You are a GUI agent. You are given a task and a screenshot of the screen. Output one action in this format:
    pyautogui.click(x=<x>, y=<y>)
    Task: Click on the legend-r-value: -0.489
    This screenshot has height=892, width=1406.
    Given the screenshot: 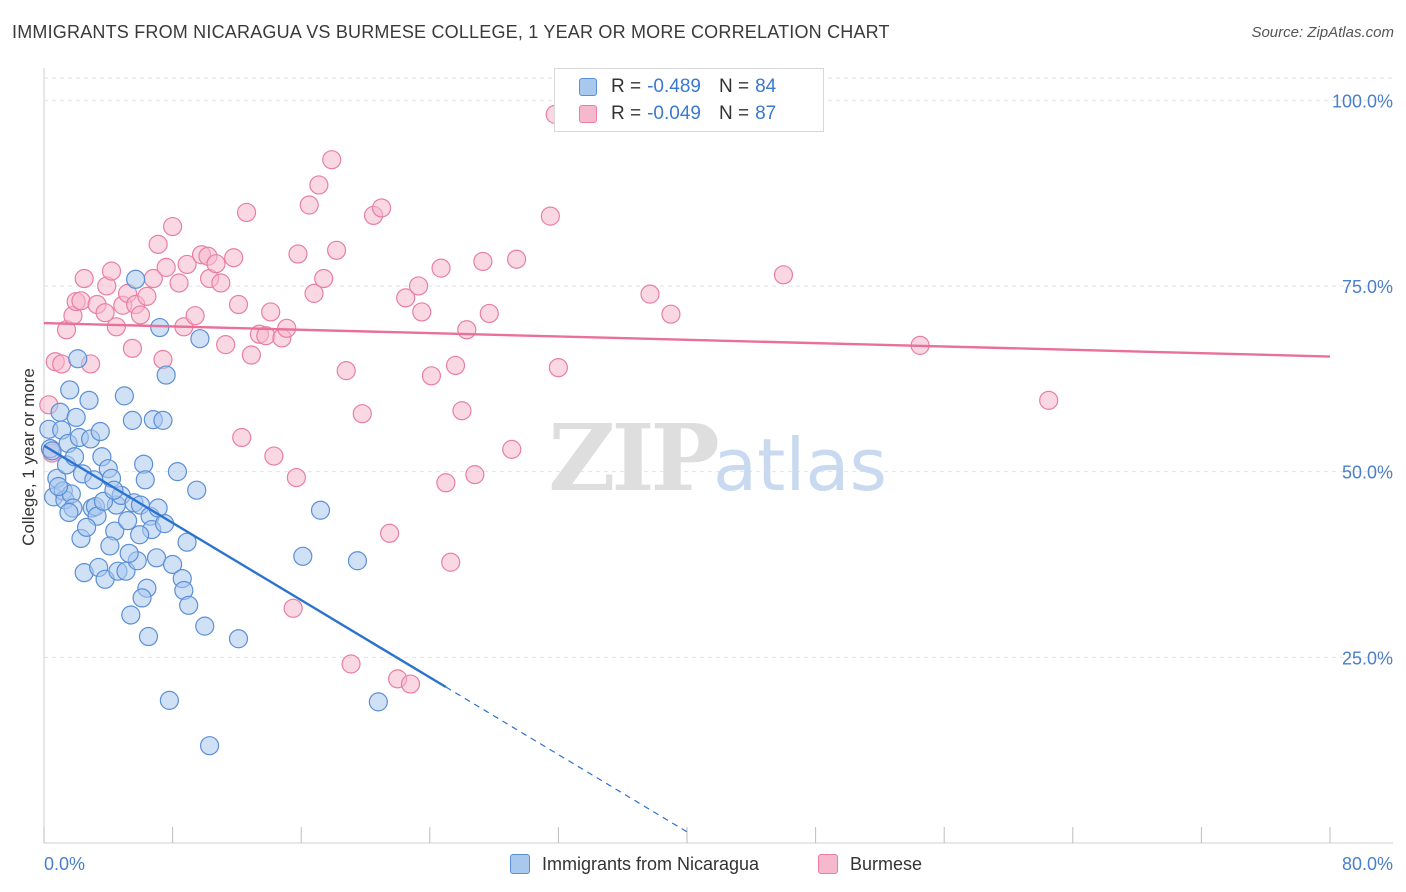 What is the action you would take?
    pyautogui.click(x=674, y=86)
    